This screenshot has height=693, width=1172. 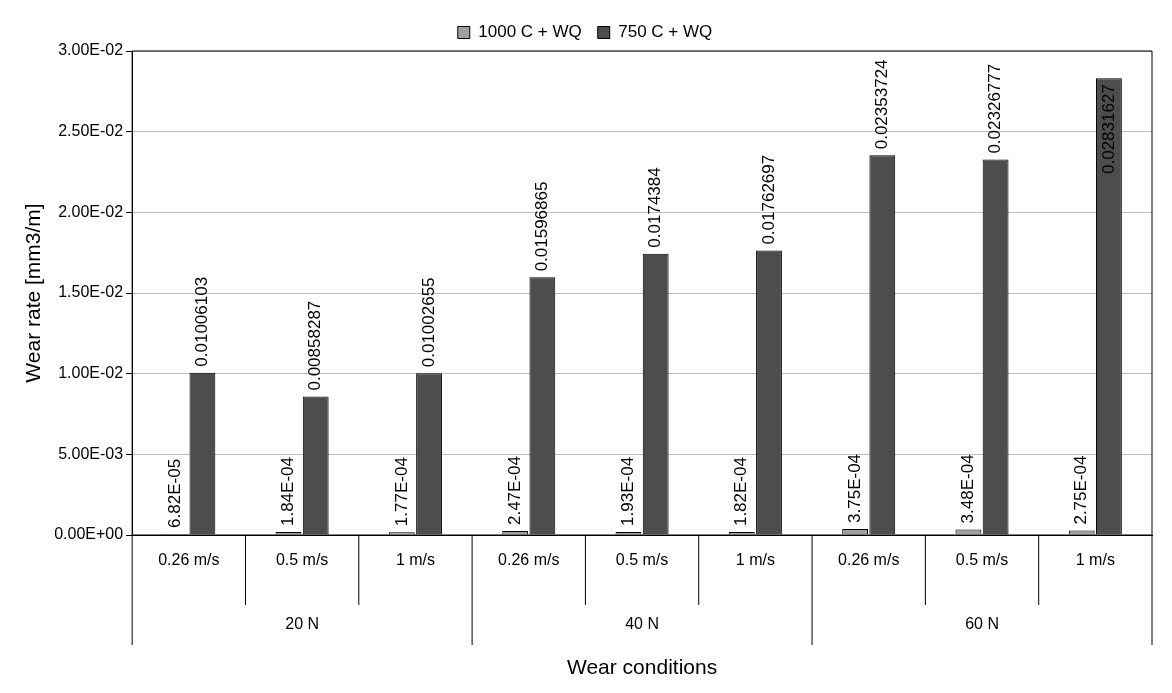 What do you see at coordinates (881, 104) in the screenshot?
I see `data-label: 0.02353724` at bounding box center [881, 104].